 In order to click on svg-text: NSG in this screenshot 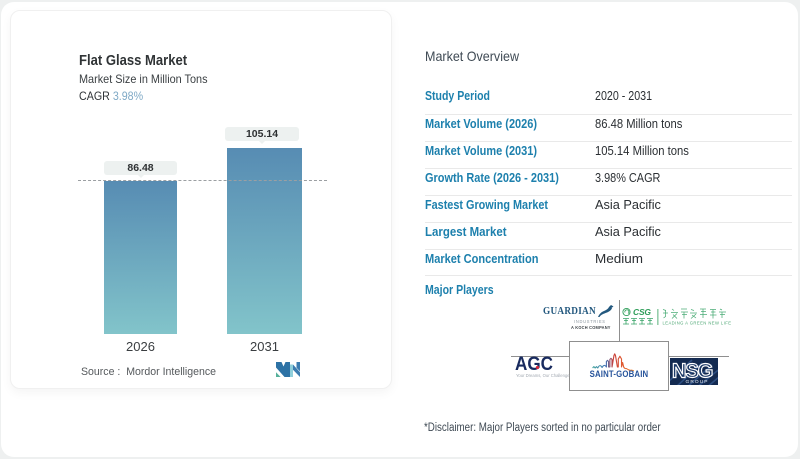, I will do `click(692, 372)`.